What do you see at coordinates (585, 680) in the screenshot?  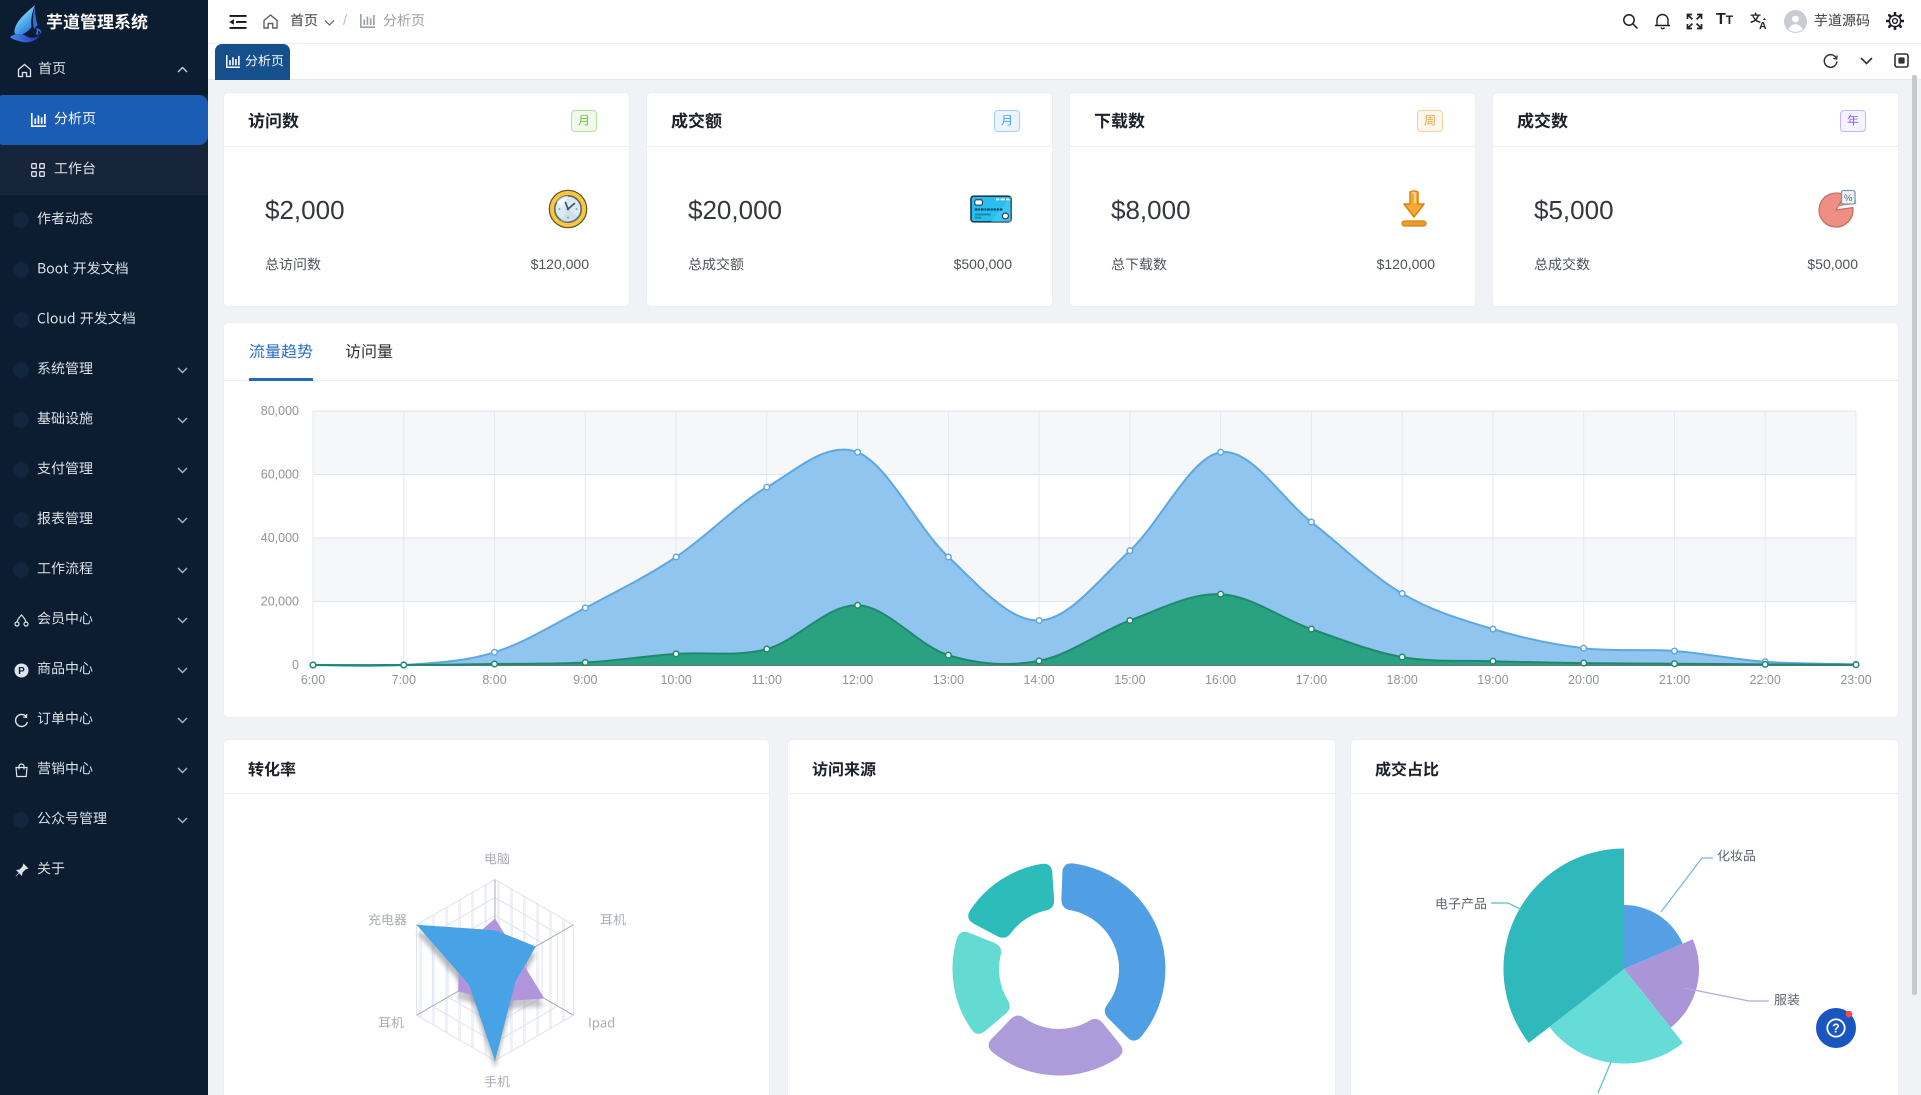 I see `svg-text: 9:00` at bounding box center [585, 680].